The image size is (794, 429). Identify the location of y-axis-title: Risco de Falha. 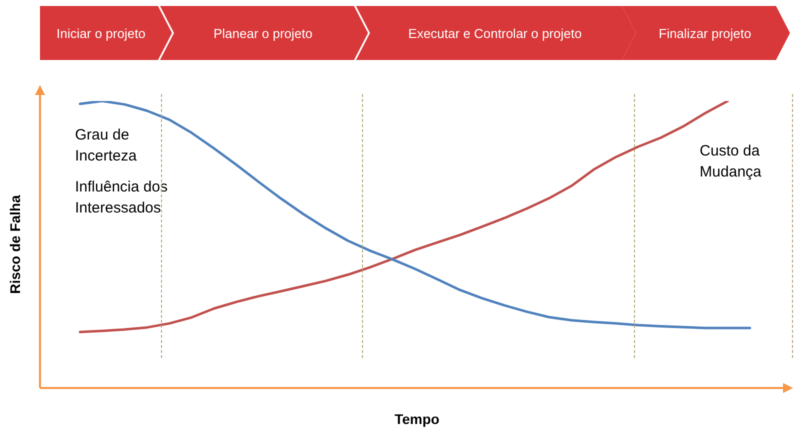
(14, 244).